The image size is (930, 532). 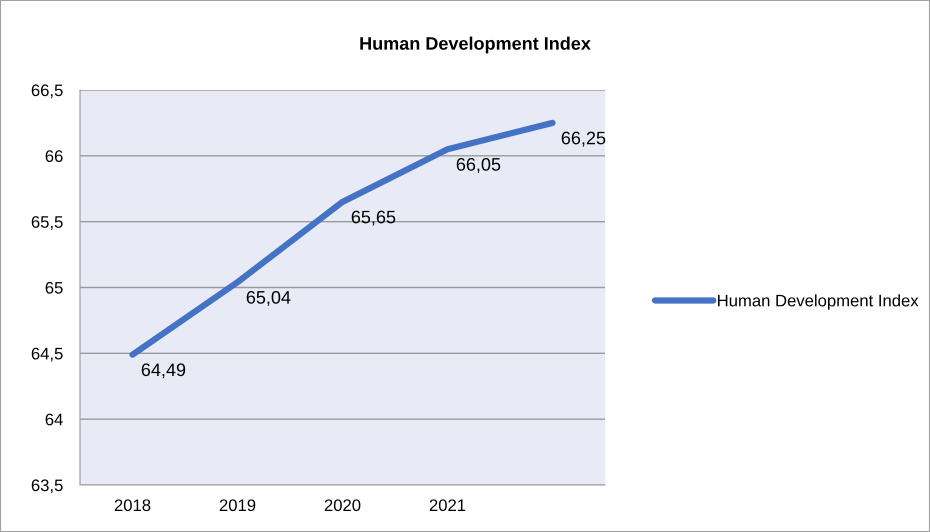 What do you see at coordinates (268, 298) in the screenshot?
I see `data-label: 65,04` at bounding box center [268, 298].